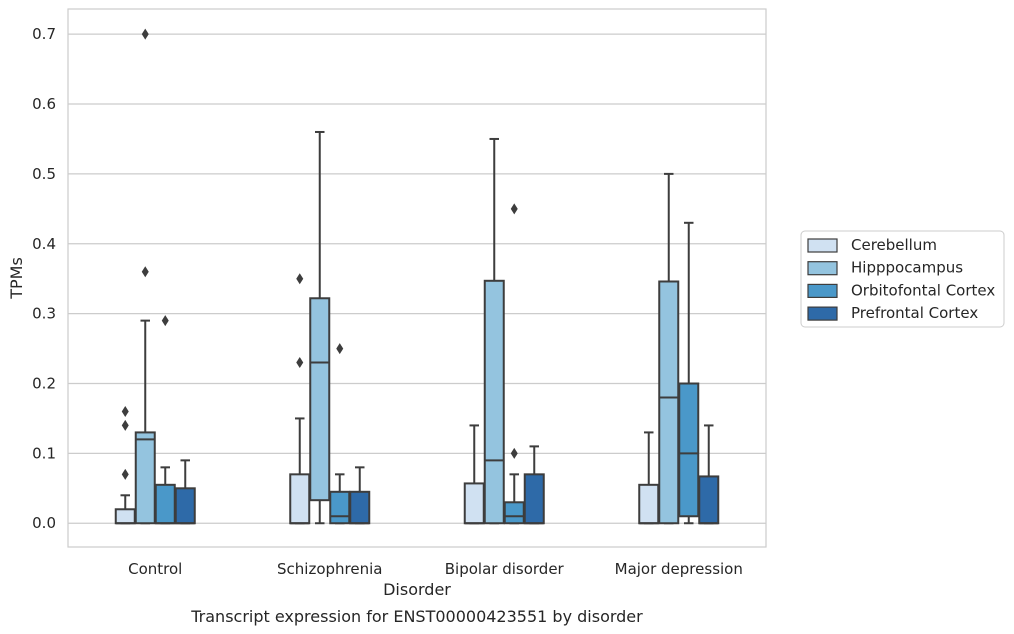  What do you see at coordinates (329, 569) in the screenshot?
I see `x-tick-label: Schizophrenia` at bounding box center [329, 569].